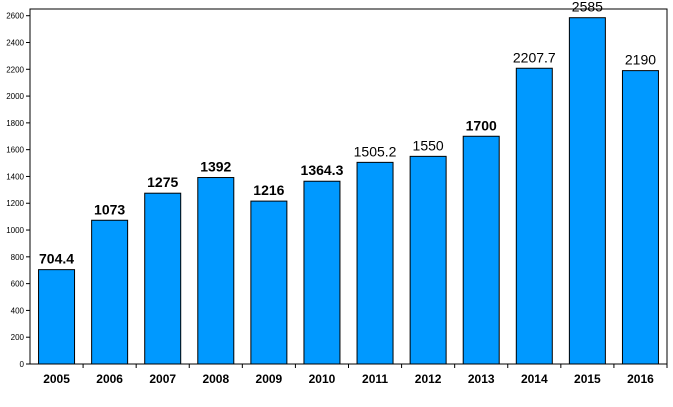 This screenshot has width=673, height=407. What do you see at coordinates (375, 263) in the screenshot?
I see `bar-2011` at bounding box center [375, 263].